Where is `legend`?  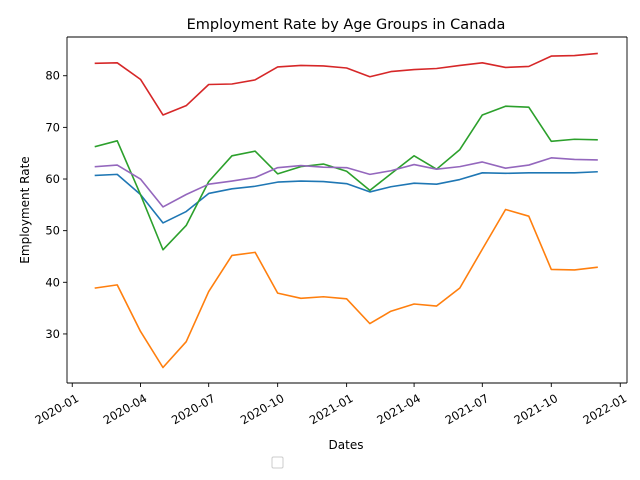
legend is located at coordinates (277, 462).